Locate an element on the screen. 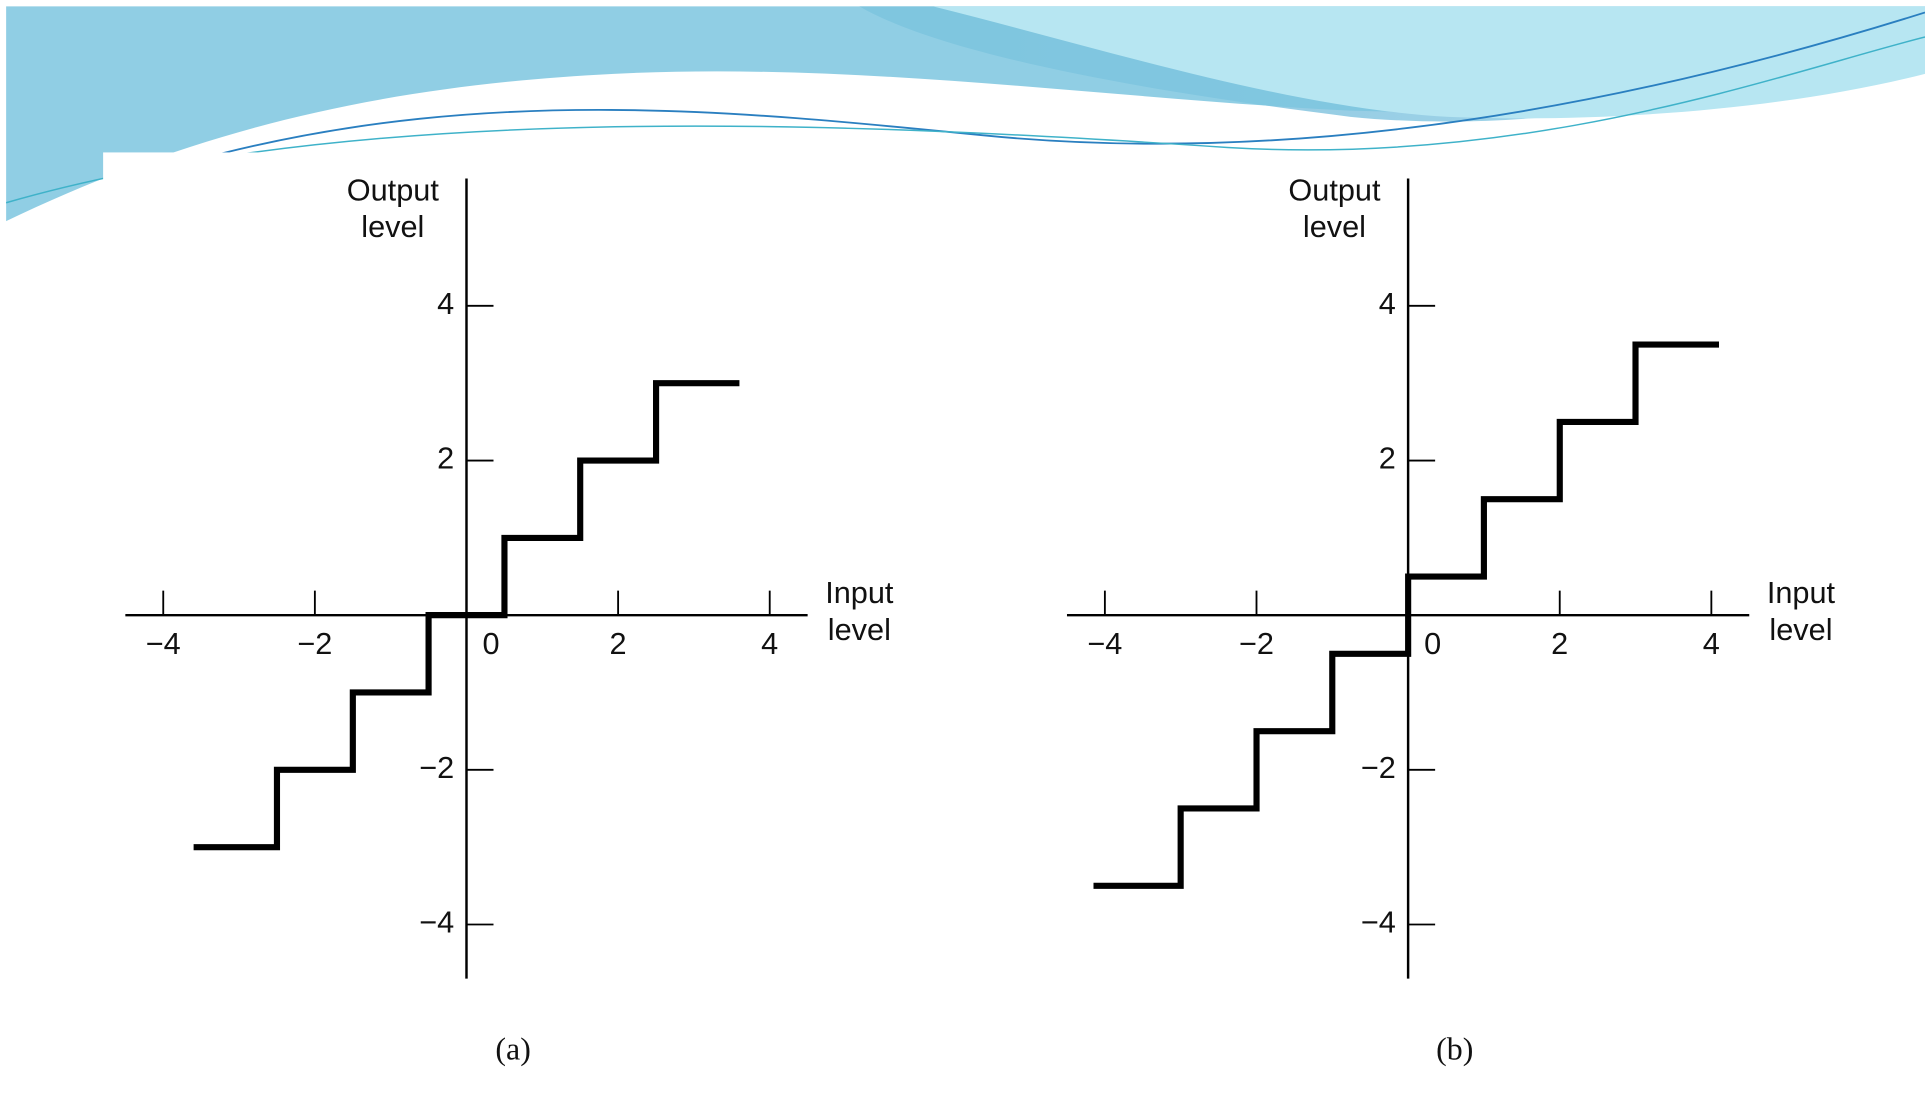 Image resolution: width=1925 pixels, height=1093 pixels. step-line is located at coordinates (466, 615).